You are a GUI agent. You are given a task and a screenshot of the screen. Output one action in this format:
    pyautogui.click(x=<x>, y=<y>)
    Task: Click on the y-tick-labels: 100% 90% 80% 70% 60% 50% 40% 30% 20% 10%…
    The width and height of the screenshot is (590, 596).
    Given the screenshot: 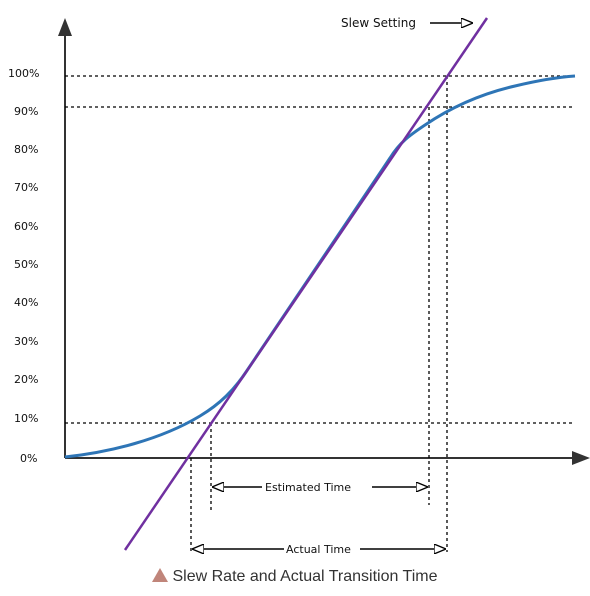 What is the action you would take?
    pyautogui.click(x=23, y=266)
    